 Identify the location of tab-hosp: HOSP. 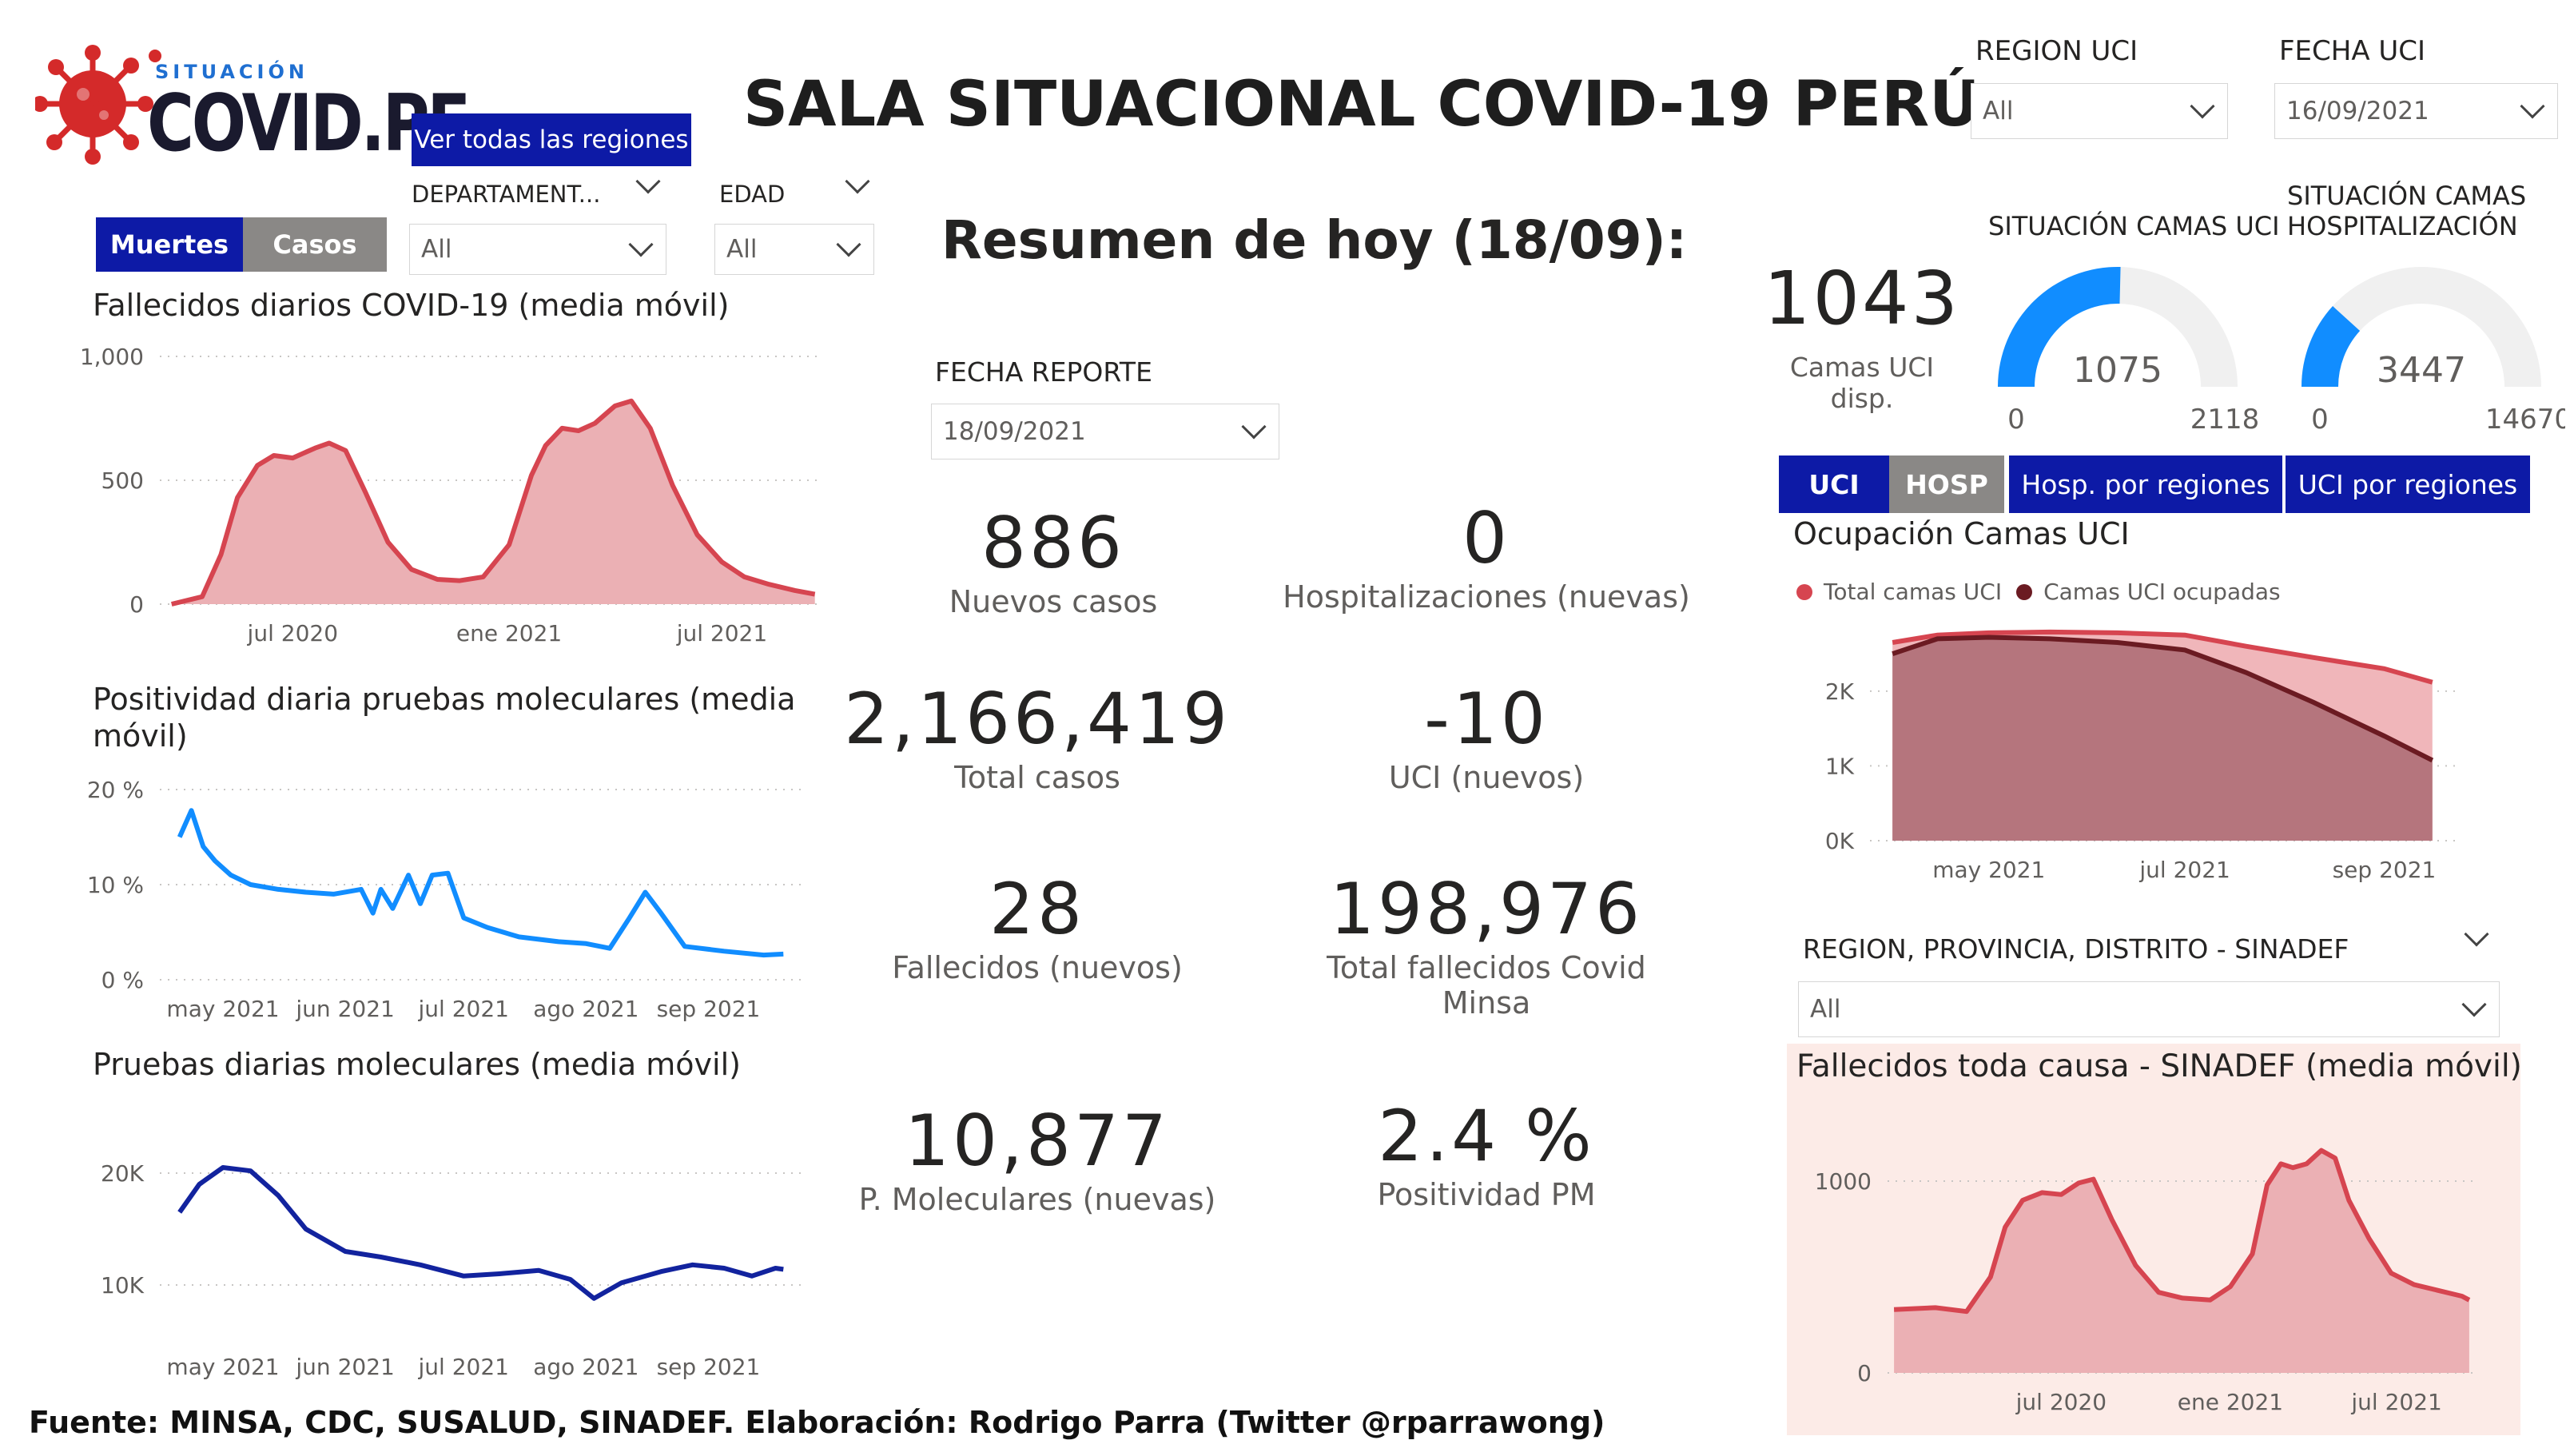
(1947, 484).